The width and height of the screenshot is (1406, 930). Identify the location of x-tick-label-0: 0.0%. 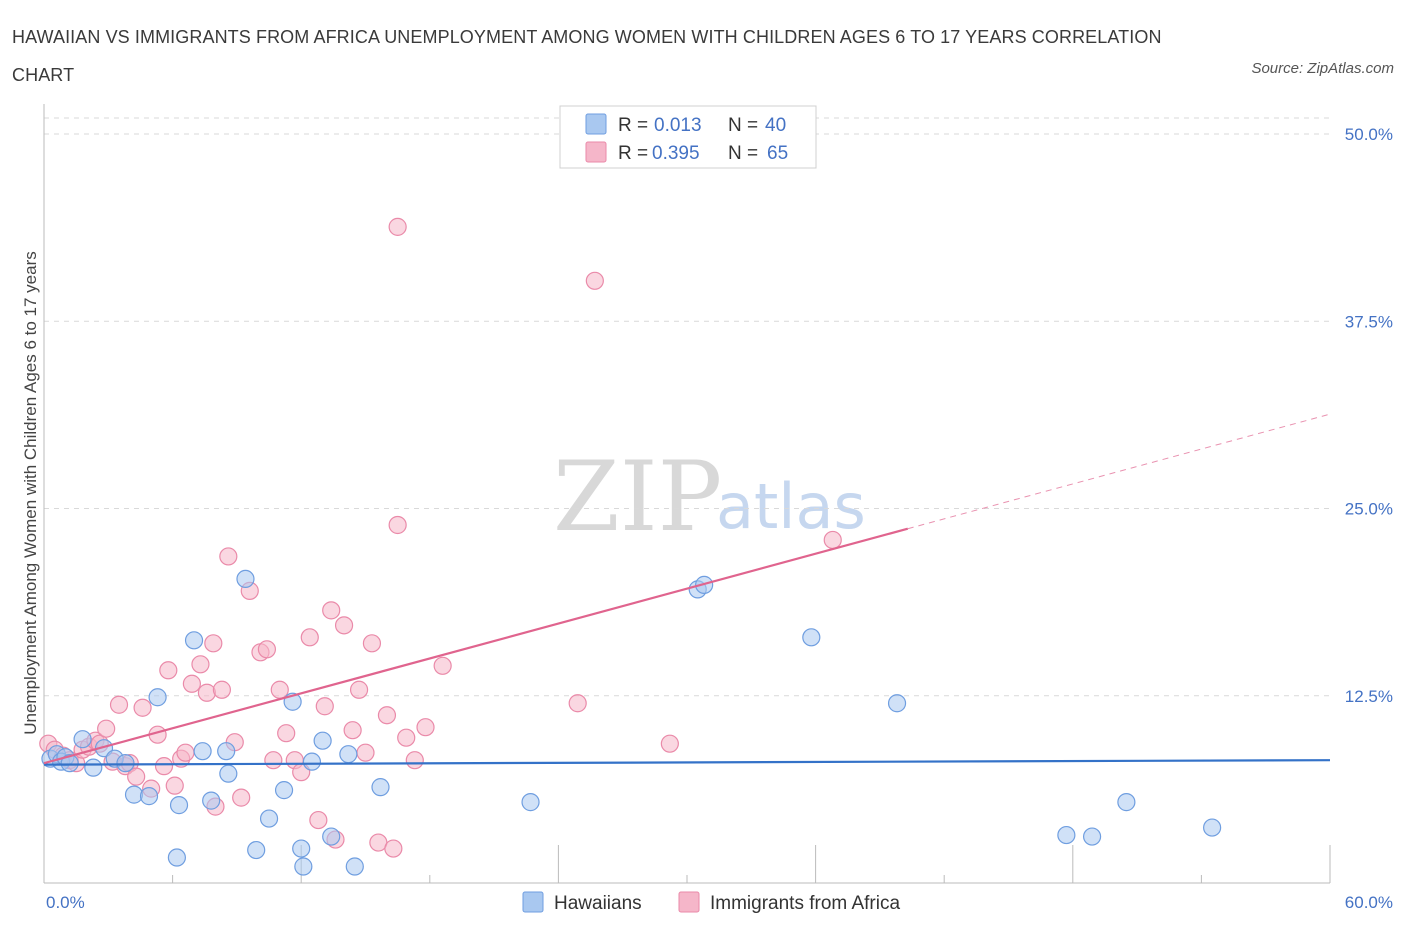
(65, 902).